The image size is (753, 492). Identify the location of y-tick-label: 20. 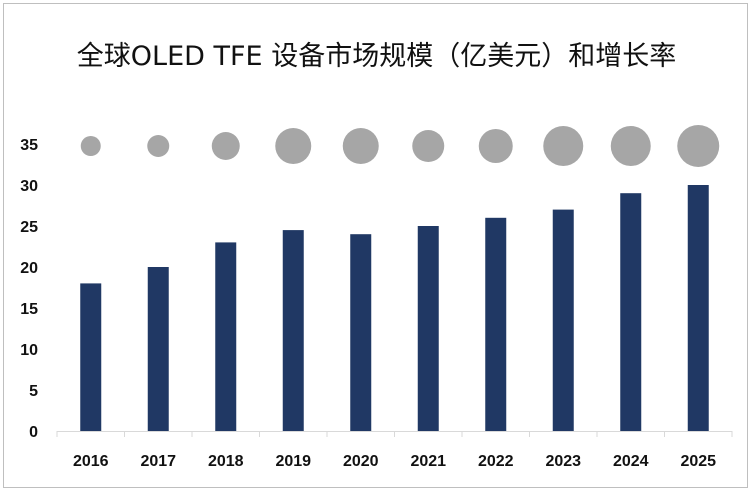
(29, 268).